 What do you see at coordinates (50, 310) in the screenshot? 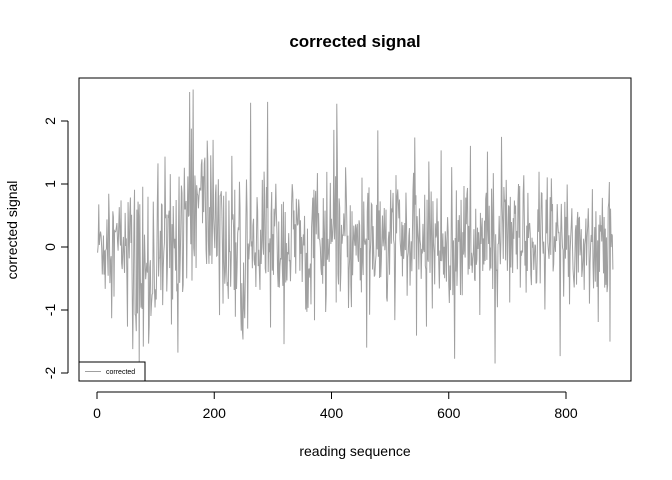
I see `y-tick-label: -1` at bounding box center [50, 310].